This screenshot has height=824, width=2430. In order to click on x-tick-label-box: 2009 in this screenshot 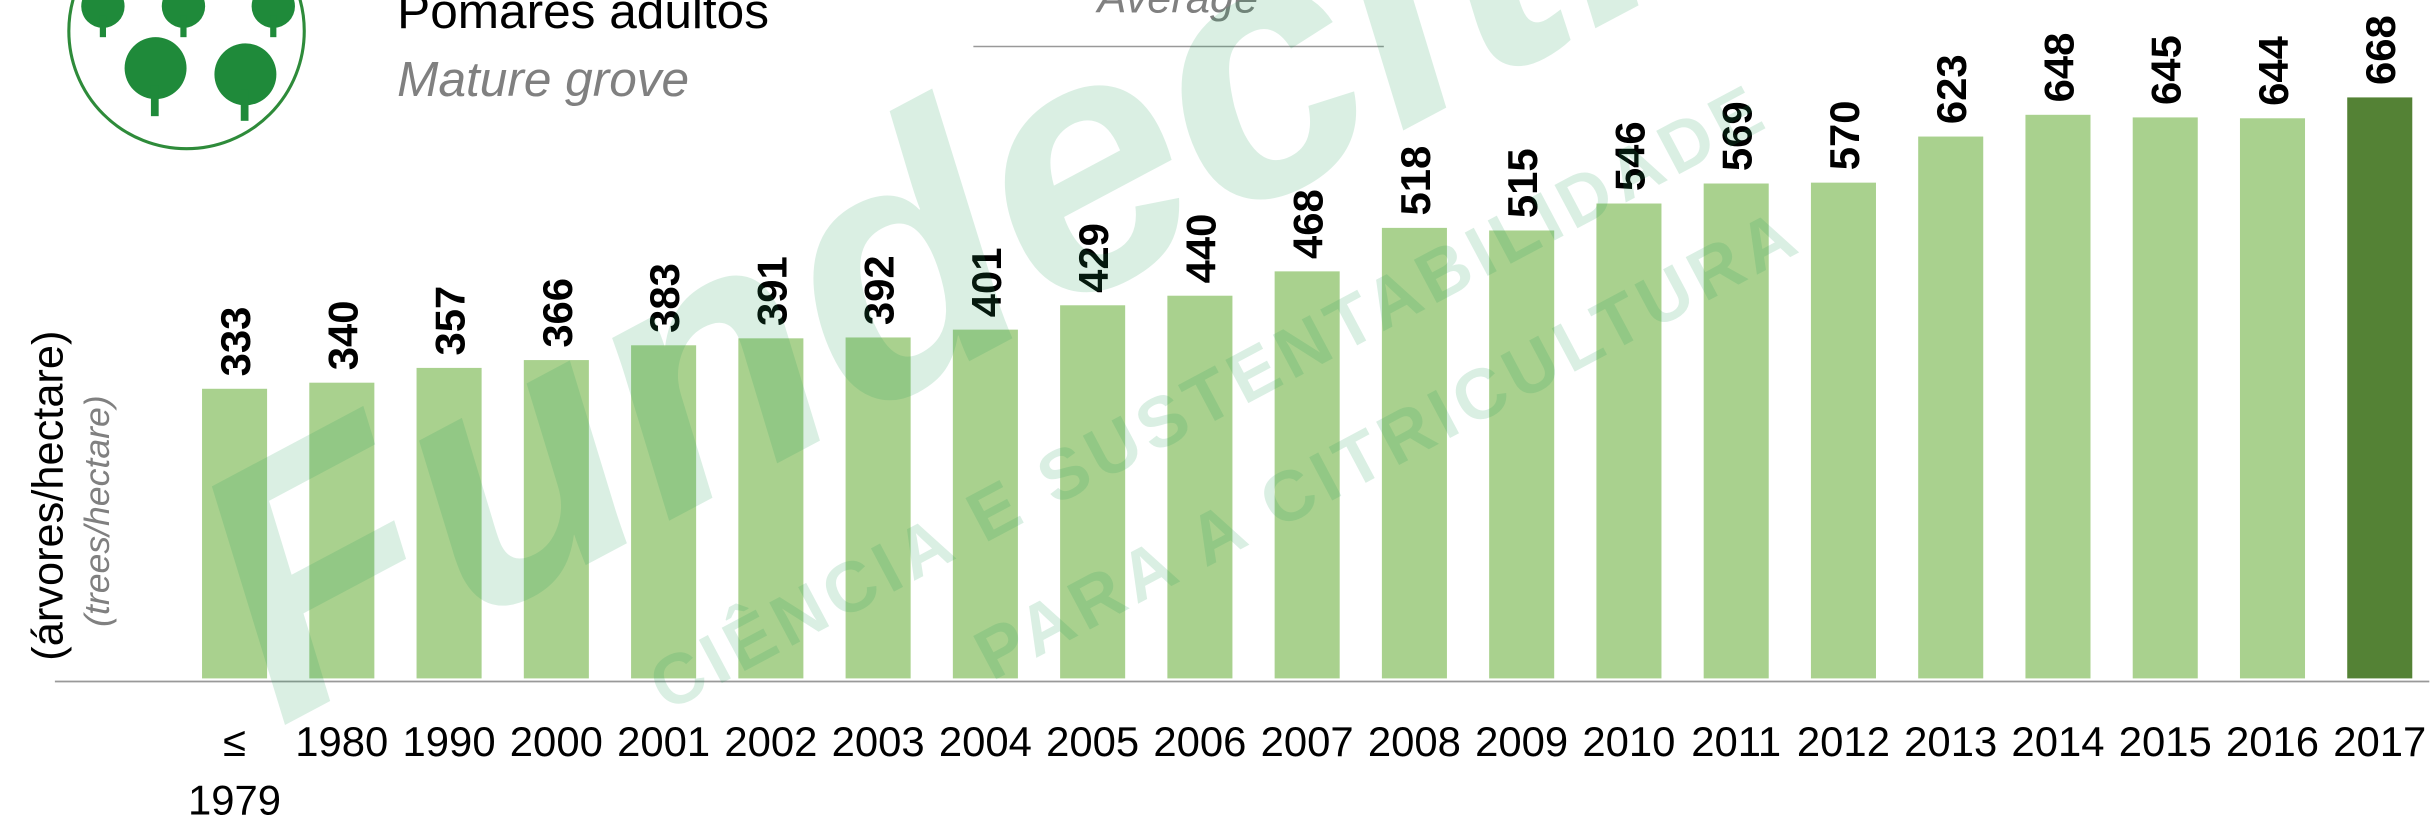, I will do `click(1522, 742)`.